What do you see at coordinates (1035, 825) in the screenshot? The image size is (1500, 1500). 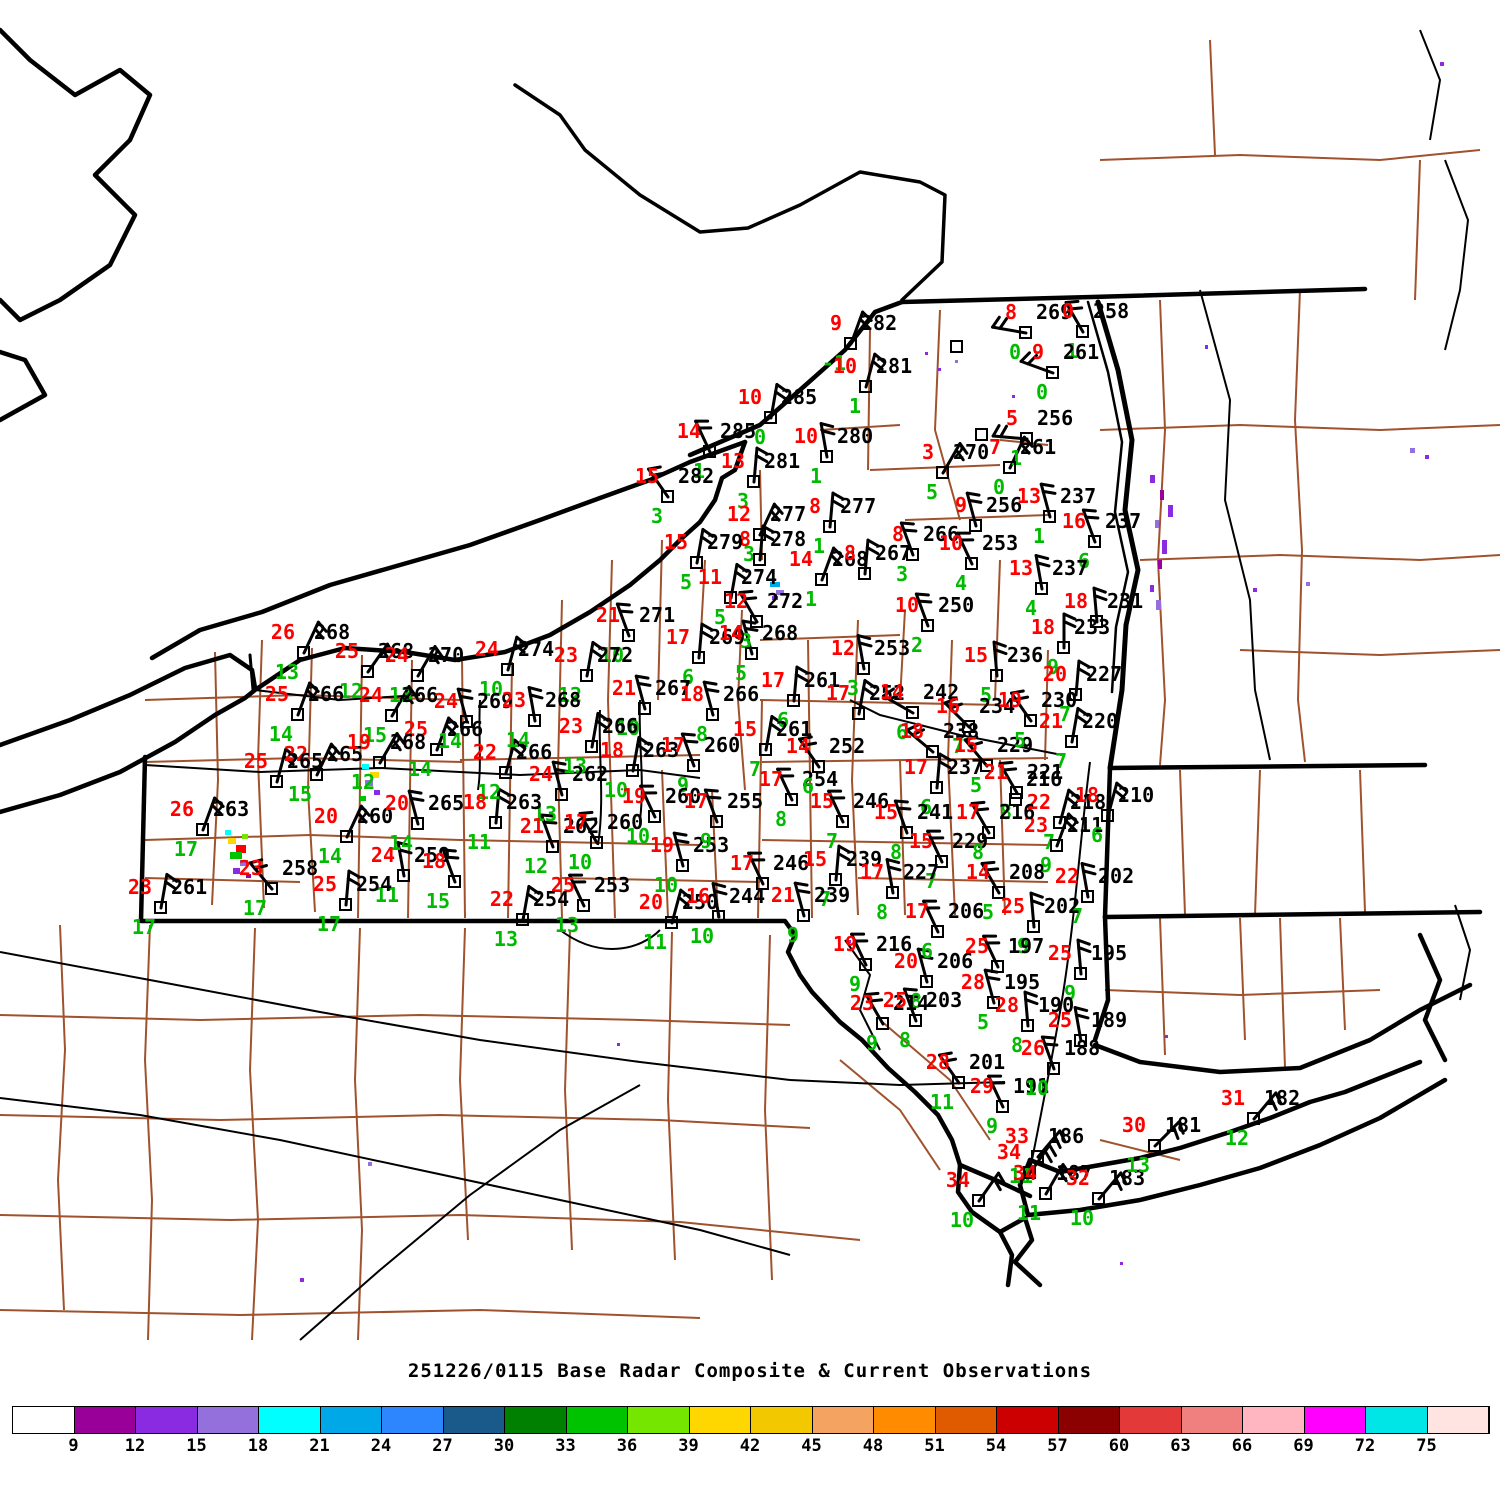 I see `station-temperature: 23` at bounding box center [1035, 825].